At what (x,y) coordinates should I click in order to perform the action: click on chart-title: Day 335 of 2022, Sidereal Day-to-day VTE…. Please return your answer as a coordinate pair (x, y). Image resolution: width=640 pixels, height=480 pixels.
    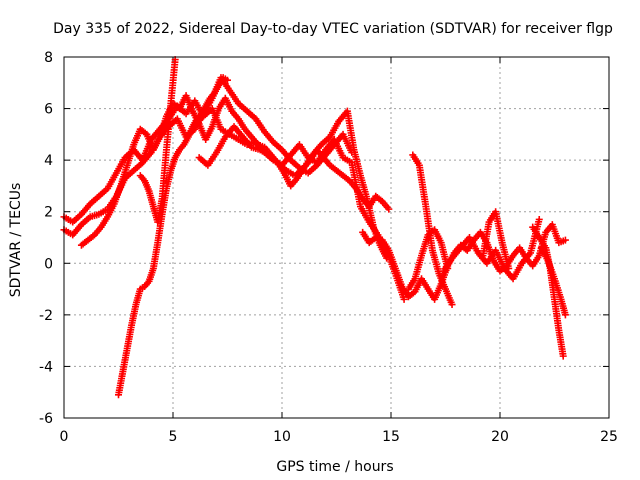
    Looking at the image, I should click on (333, 29).